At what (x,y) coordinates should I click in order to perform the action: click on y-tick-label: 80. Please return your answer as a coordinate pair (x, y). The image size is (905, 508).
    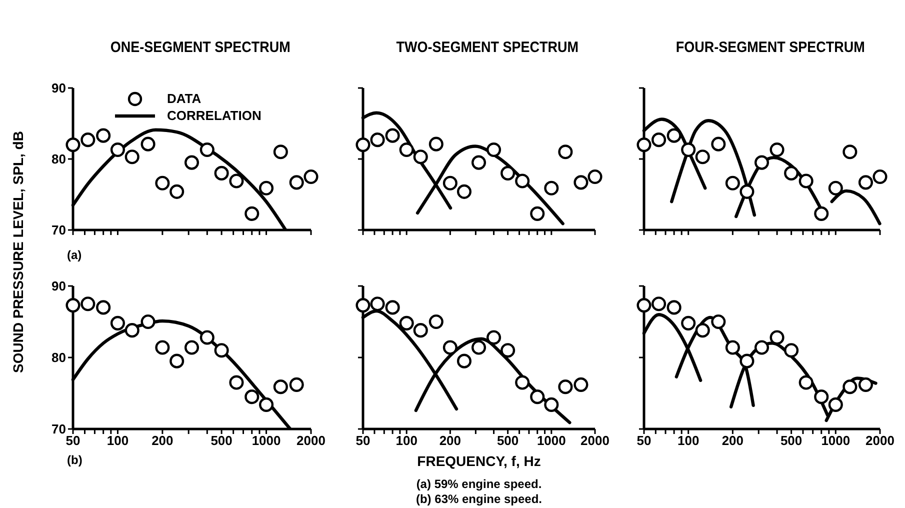
    Looking at the image, I should click on (59, 159).